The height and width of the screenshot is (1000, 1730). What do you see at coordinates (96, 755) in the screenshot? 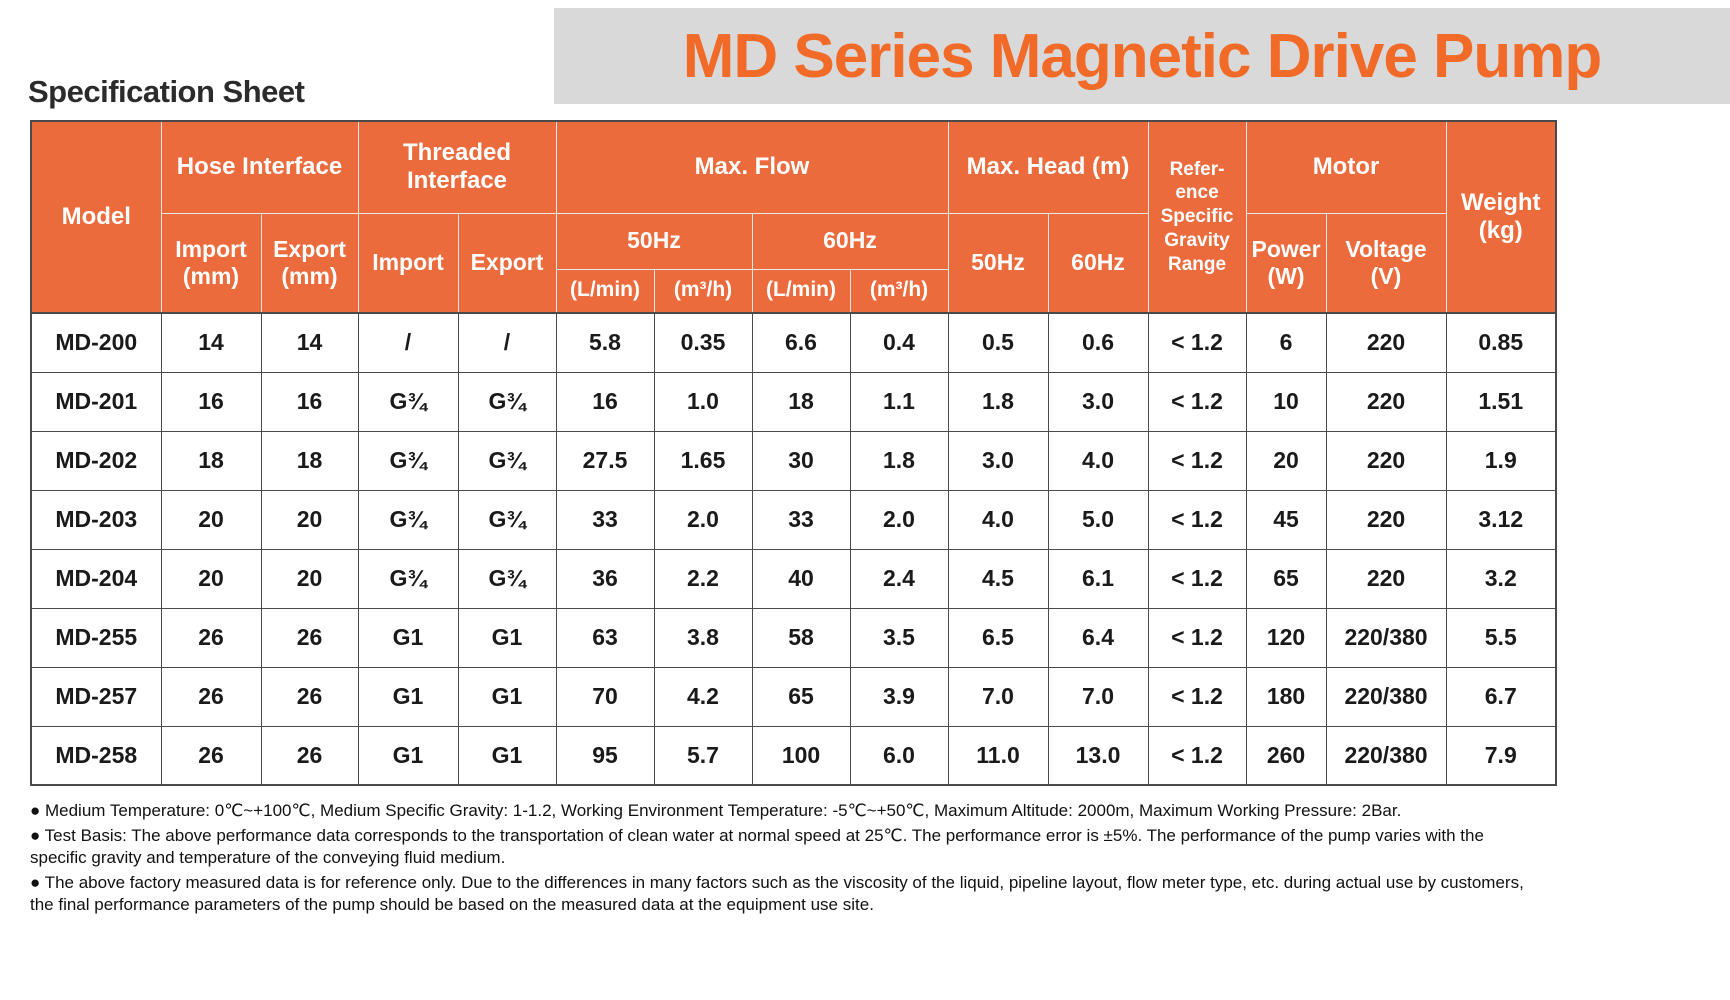
I see `model-cell: MD-258` at bounding box center [96, 755].